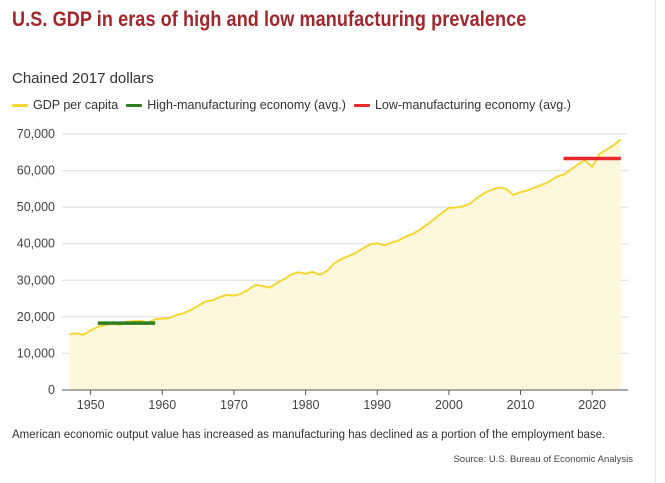  I want to click on legend-swatch-gdp, so click(20, 105).